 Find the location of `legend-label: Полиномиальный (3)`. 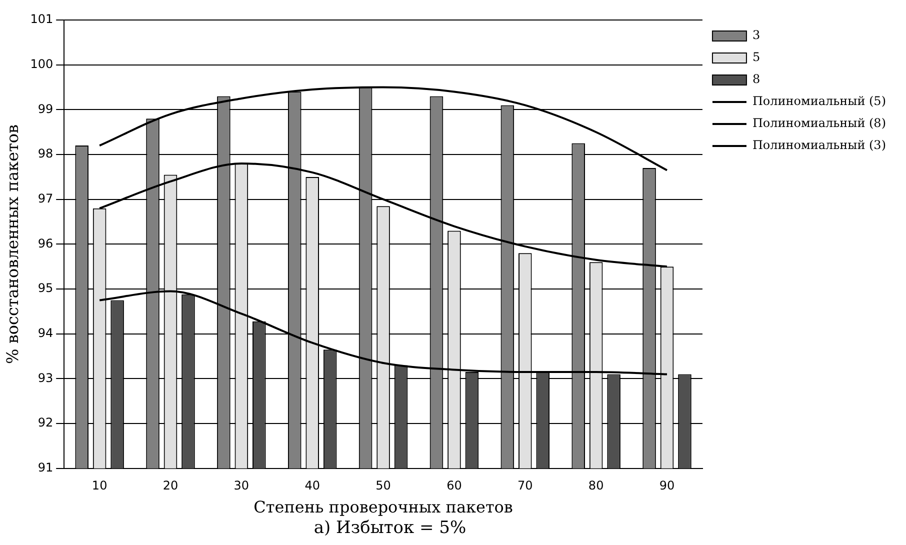

legend-label: Полиномиальный (3) is located at coordinates (819, 145).